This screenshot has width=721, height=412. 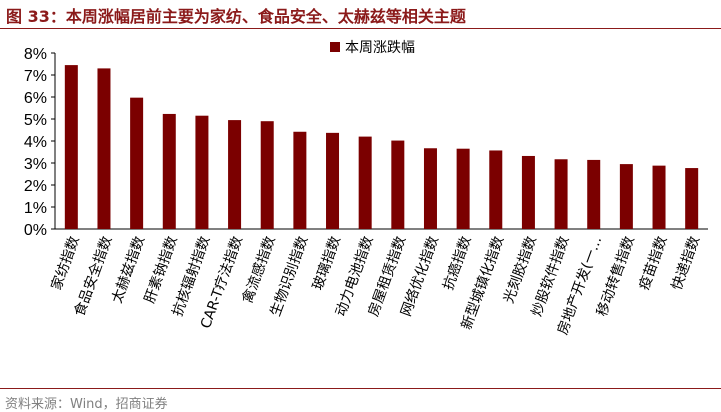 What do you see at coordinates (35, 76) in the screenshot?
I see `y-tick-label: 7%` at bounding box center [35, 76].